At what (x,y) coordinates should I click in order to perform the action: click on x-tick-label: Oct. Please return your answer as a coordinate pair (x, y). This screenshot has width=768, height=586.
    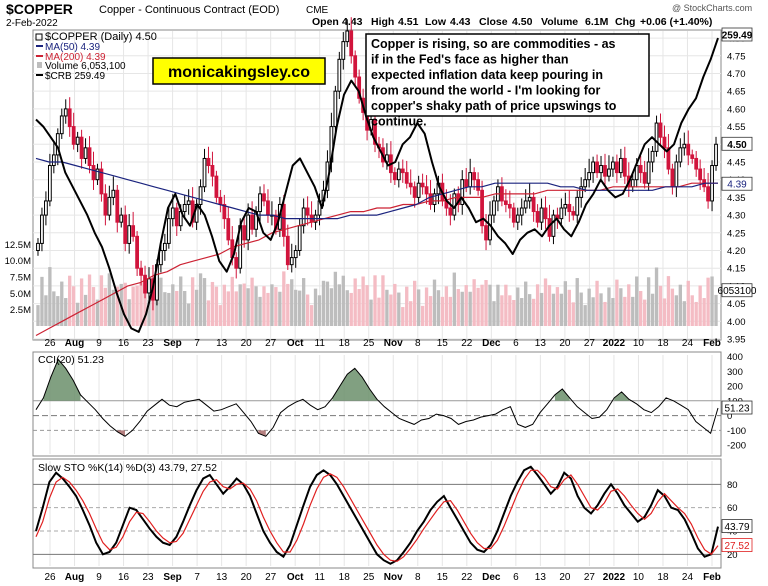
    Looking at the image, I should click on (295, 577).